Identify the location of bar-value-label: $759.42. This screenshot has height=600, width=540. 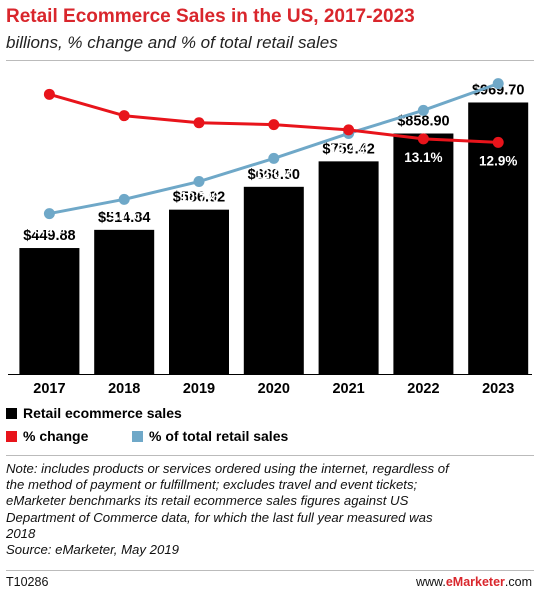
(348, 149).